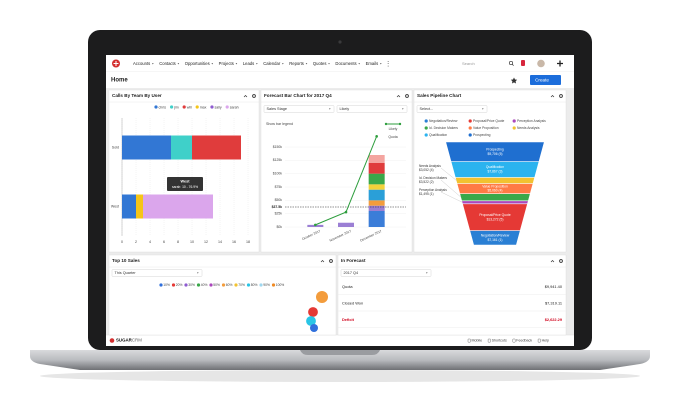 The width and height of the screenshot is (680, 417). What do you see at coordinates (203, 107) in the screenshot?
I see `legend-label: max` at bounding box center [203, 107].